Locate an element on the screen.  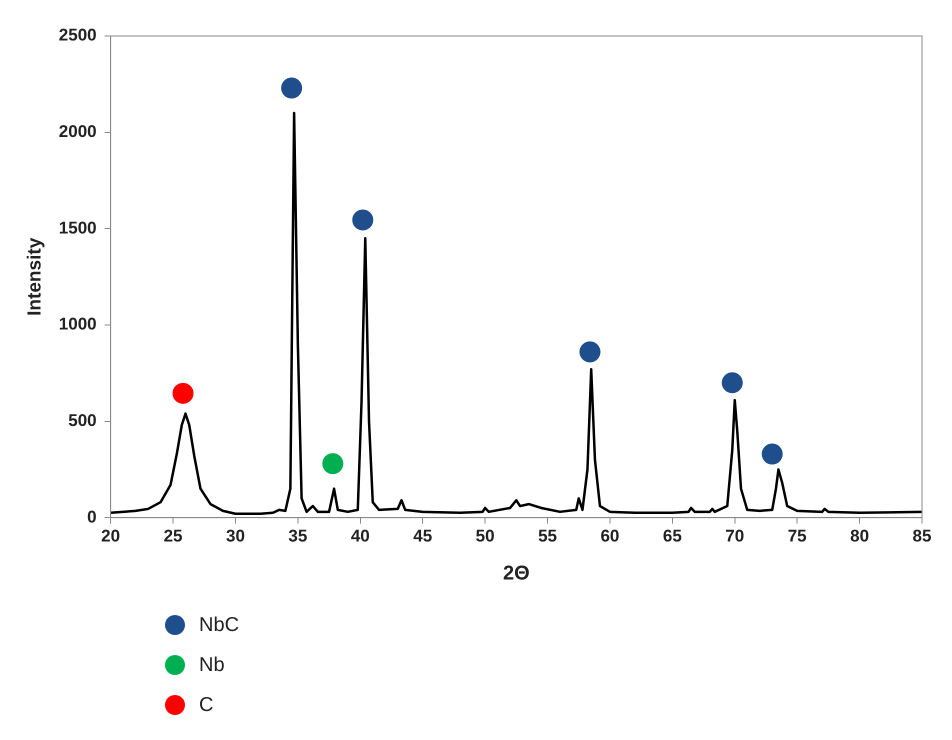
y-tick-label: 1000 is located at coordinates (77, 324).